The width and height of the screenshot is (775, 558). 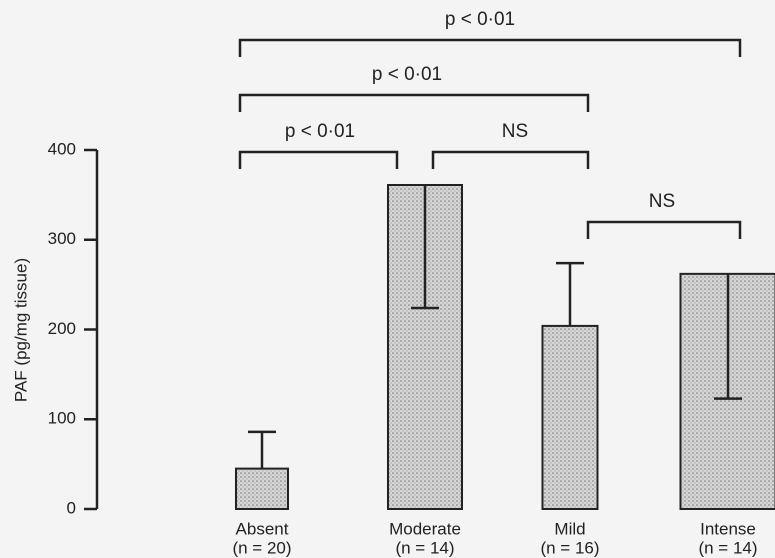 I want to click on y-tick-label: 400, so click(x=62, y=148).